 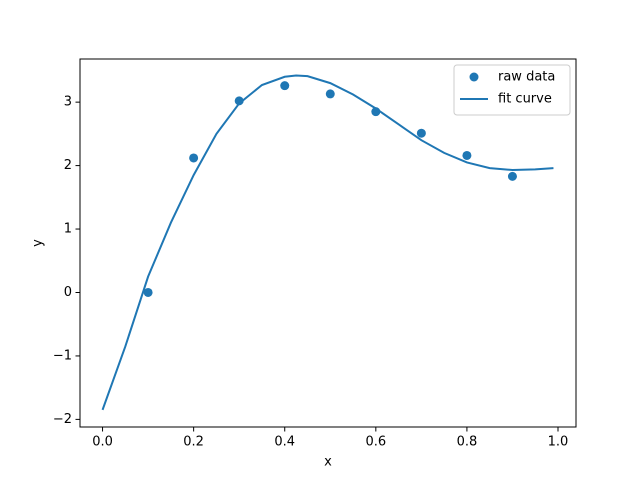 I want to click on legend-box, so click(x=512, y=90).